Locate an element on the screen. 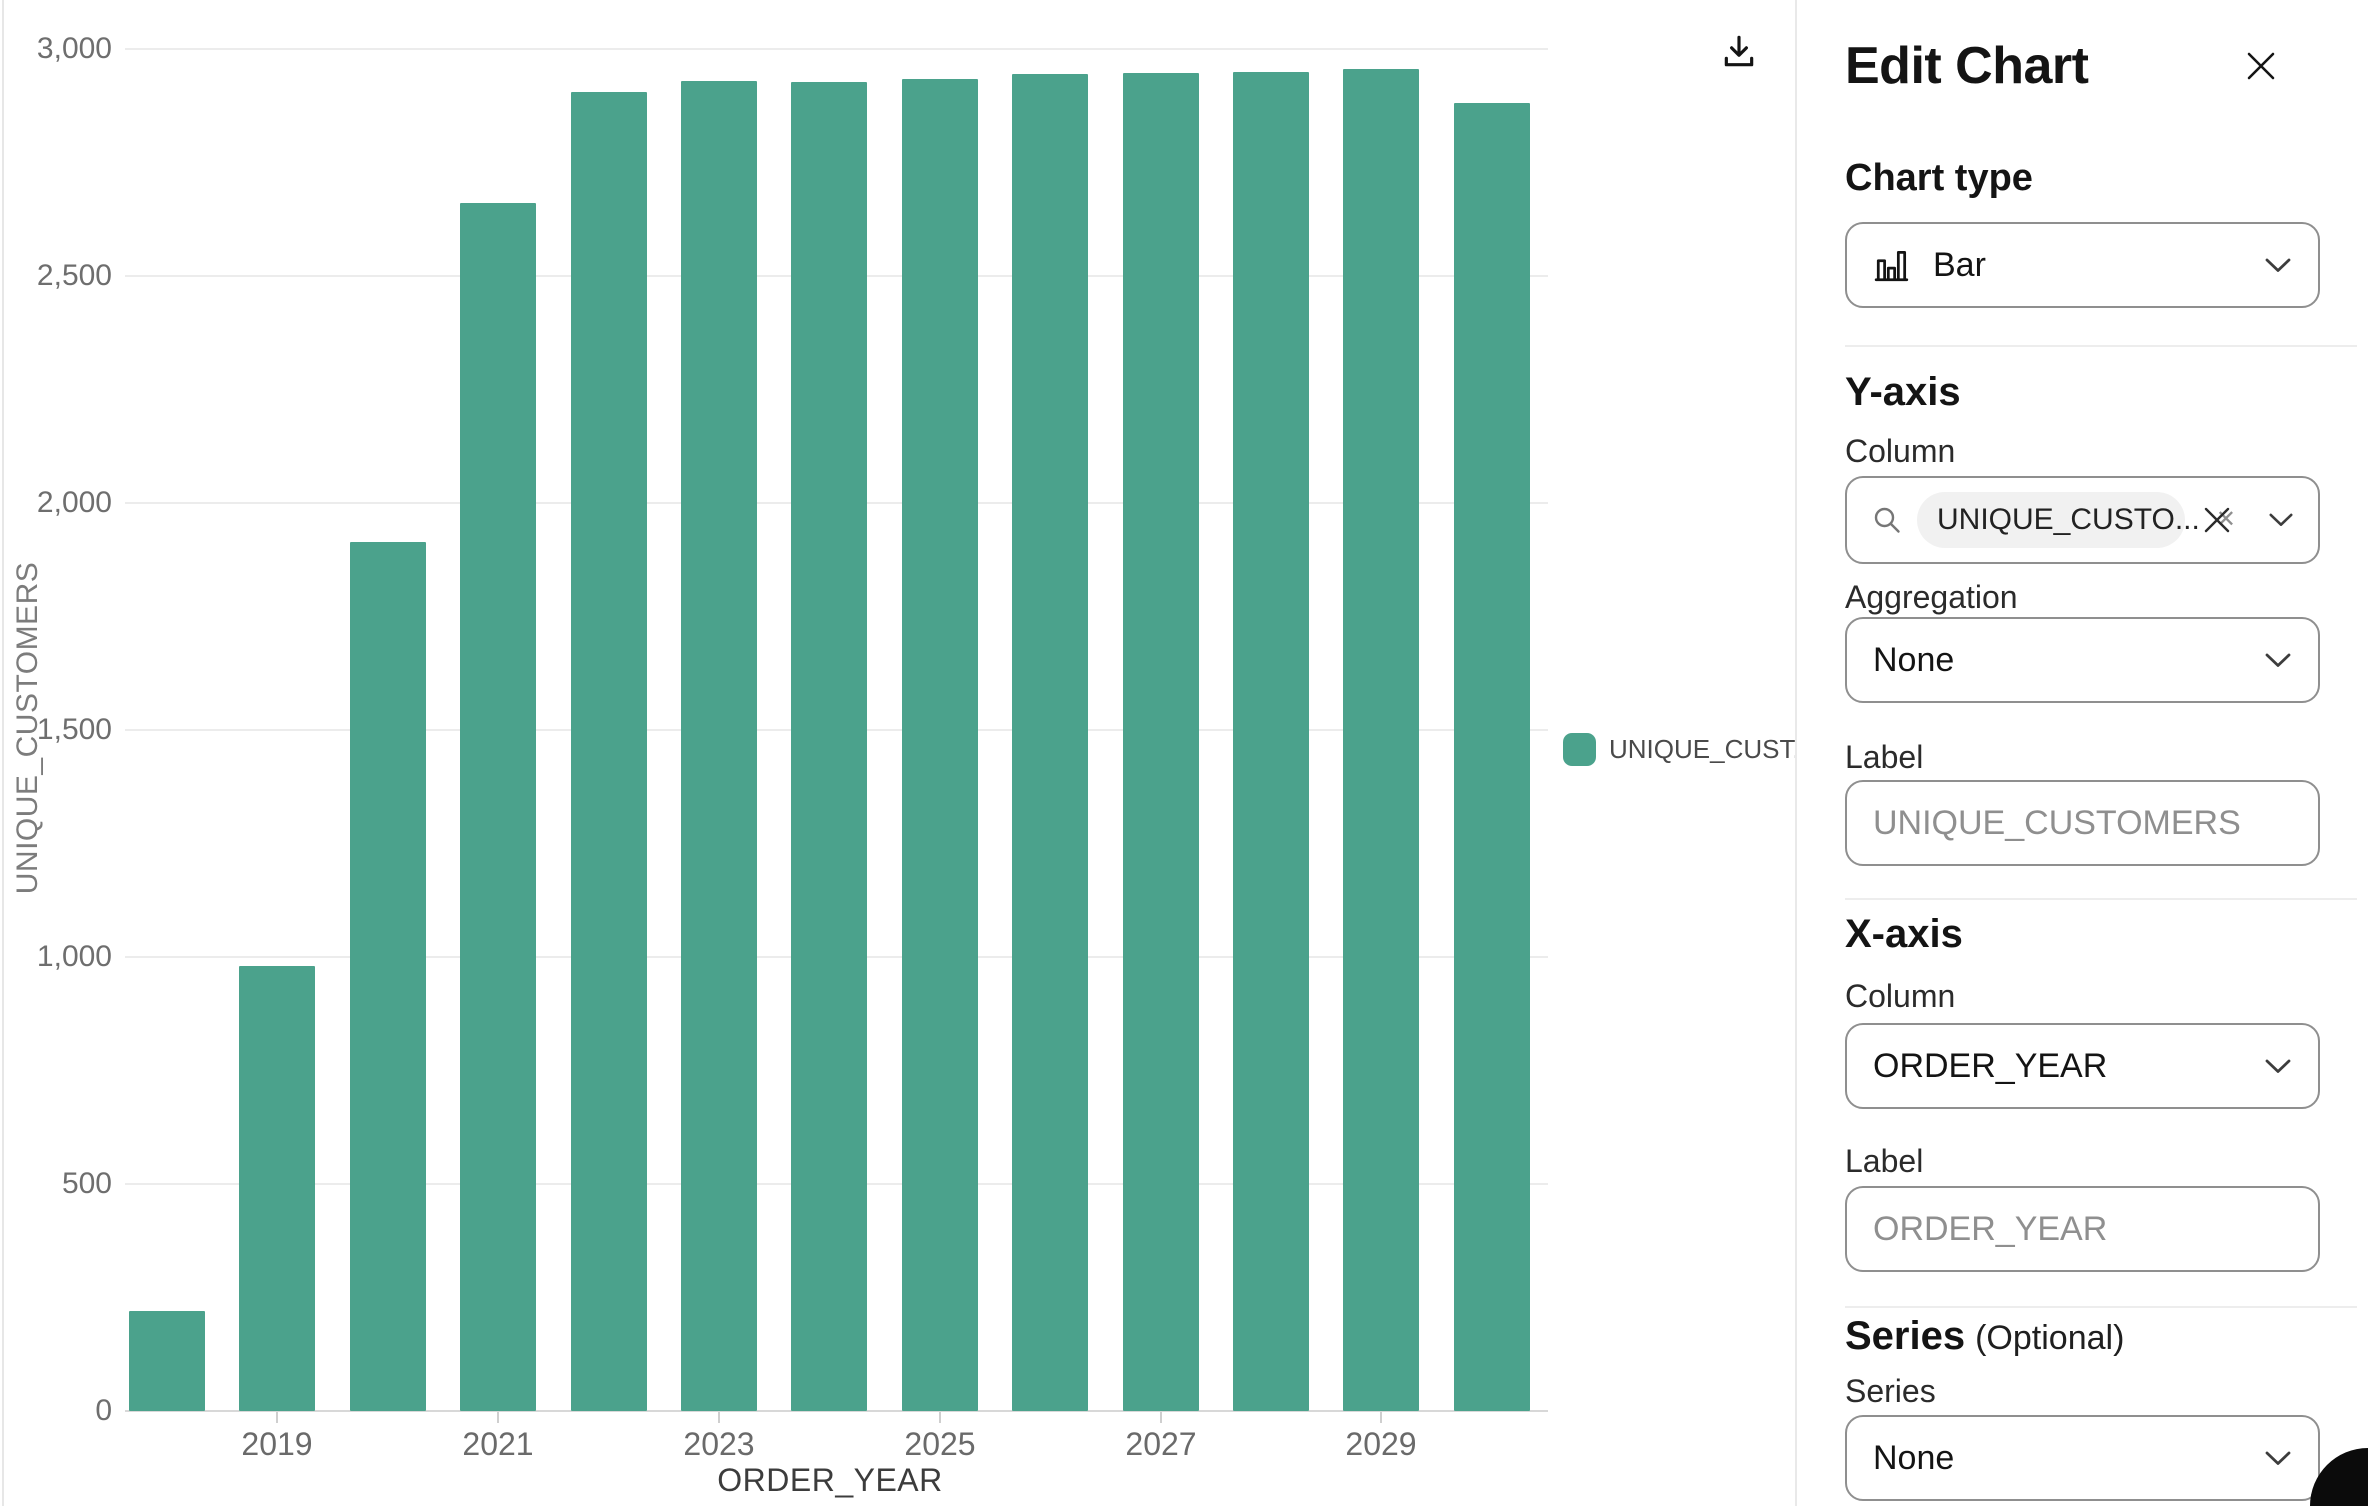 This screenshot has height=1506, width=2368. bar-2019 is located at coordinates (277, 1188).